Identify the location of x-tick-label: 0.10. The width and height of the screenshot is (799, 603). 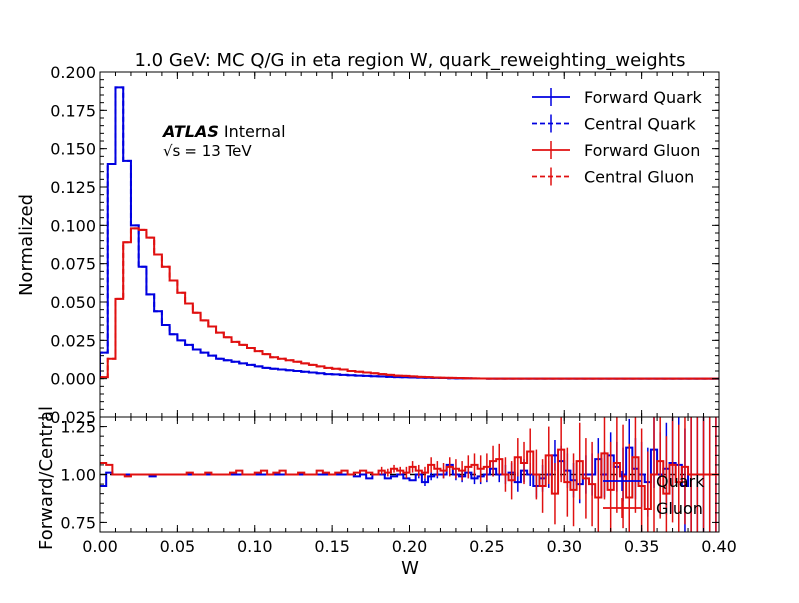
(255, 546).